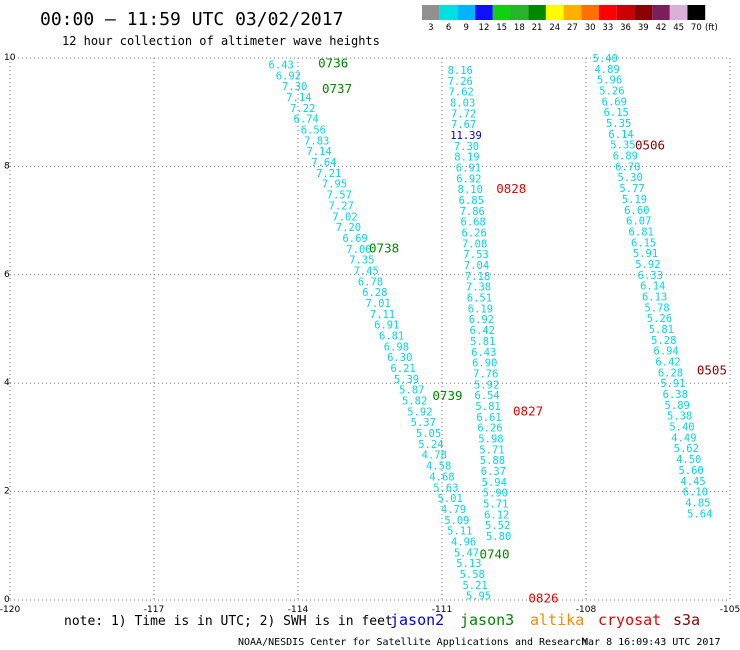  Describe the element at coordinates (445, 488) in the screenshot. I see `data-point: 5.63` at that location.